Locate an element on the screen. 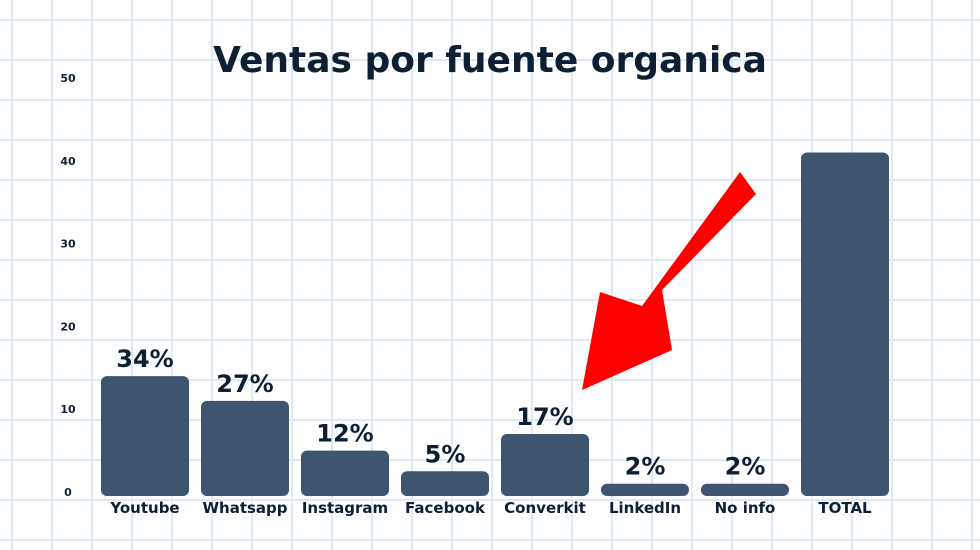 The image size is (980, 550). red-arrow is located at coordinates (669, 281).